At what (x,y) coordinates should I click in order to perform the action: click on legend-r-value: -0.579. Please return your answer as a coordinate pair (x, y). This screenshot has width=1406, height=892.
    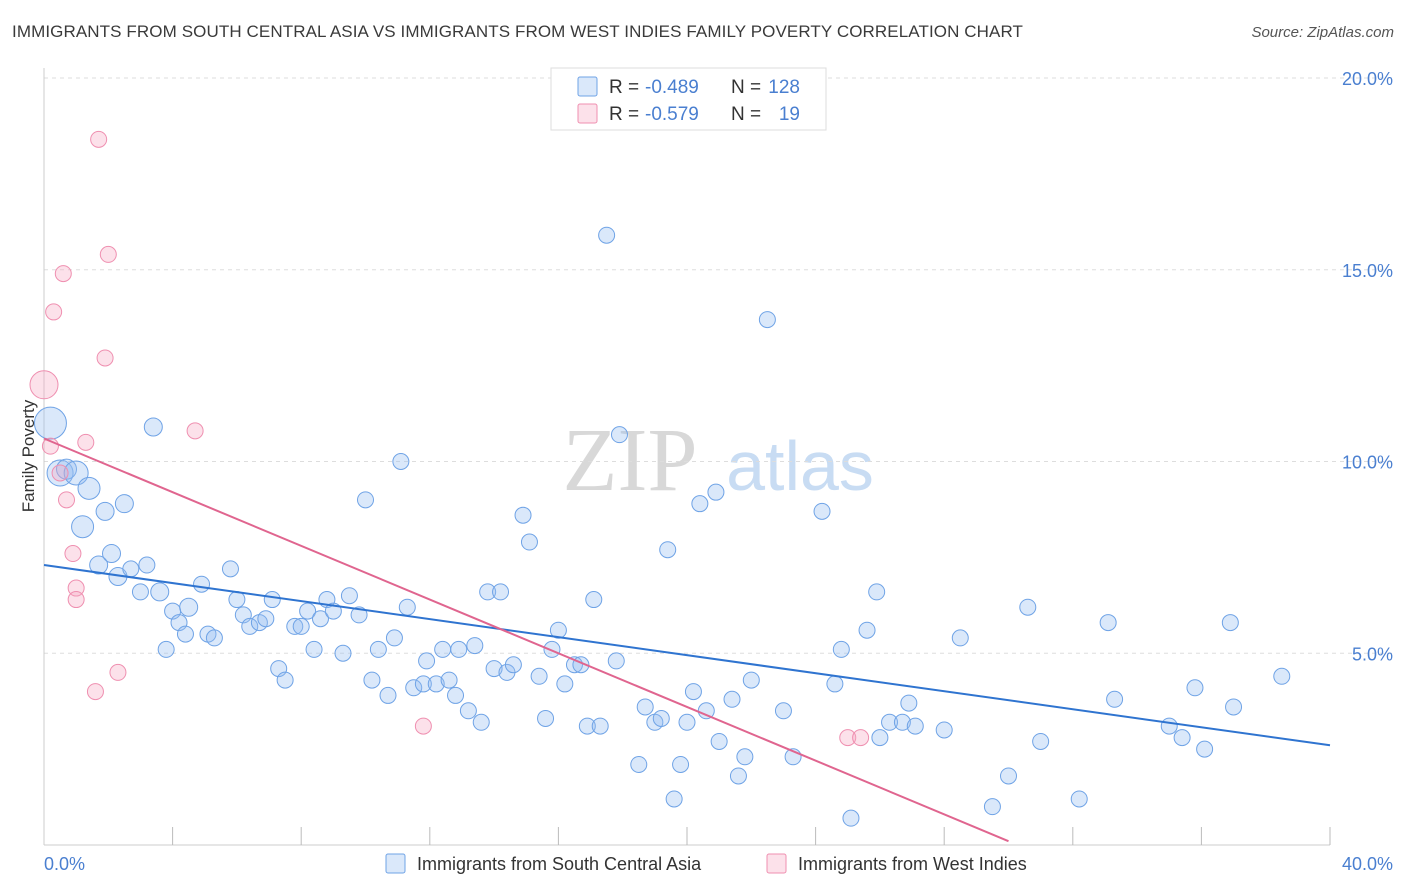
    Looking at the image, I should click on (672, 114).